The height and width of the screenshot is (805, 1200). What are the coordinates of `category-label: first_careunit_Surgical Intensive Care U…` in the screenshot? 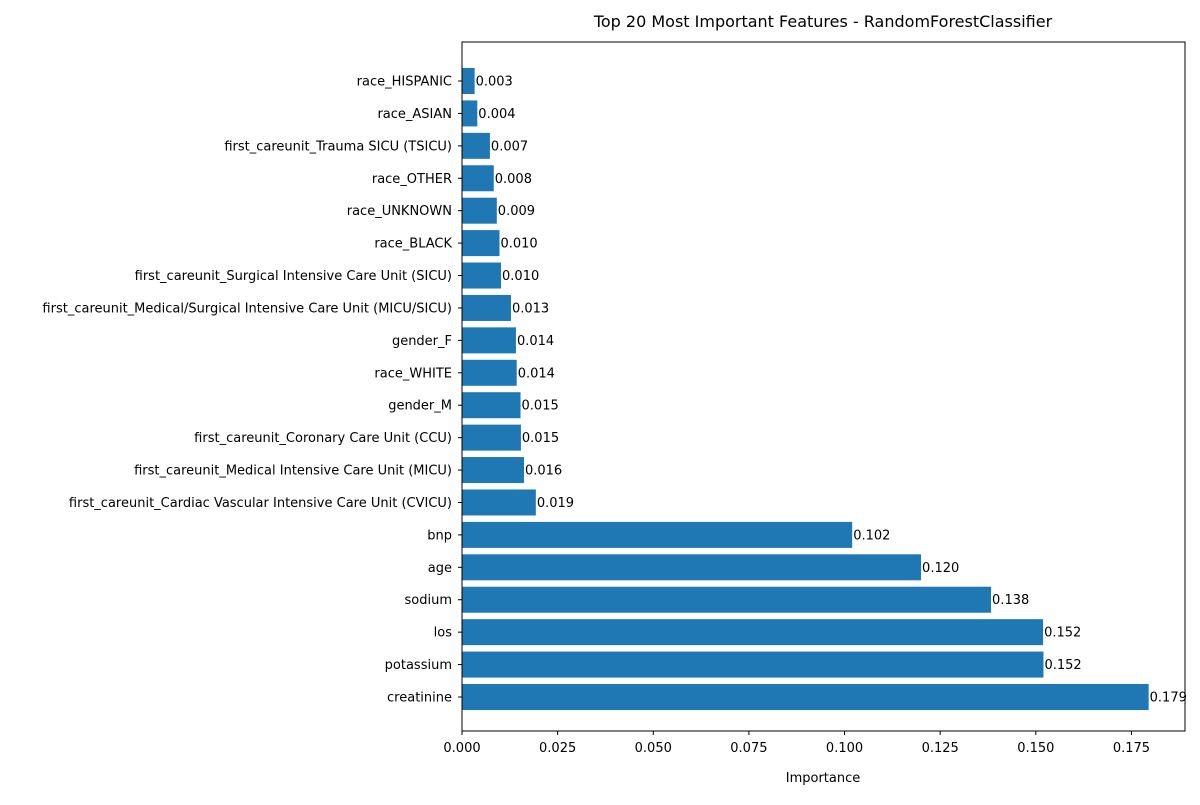 It's located at (293, 276).